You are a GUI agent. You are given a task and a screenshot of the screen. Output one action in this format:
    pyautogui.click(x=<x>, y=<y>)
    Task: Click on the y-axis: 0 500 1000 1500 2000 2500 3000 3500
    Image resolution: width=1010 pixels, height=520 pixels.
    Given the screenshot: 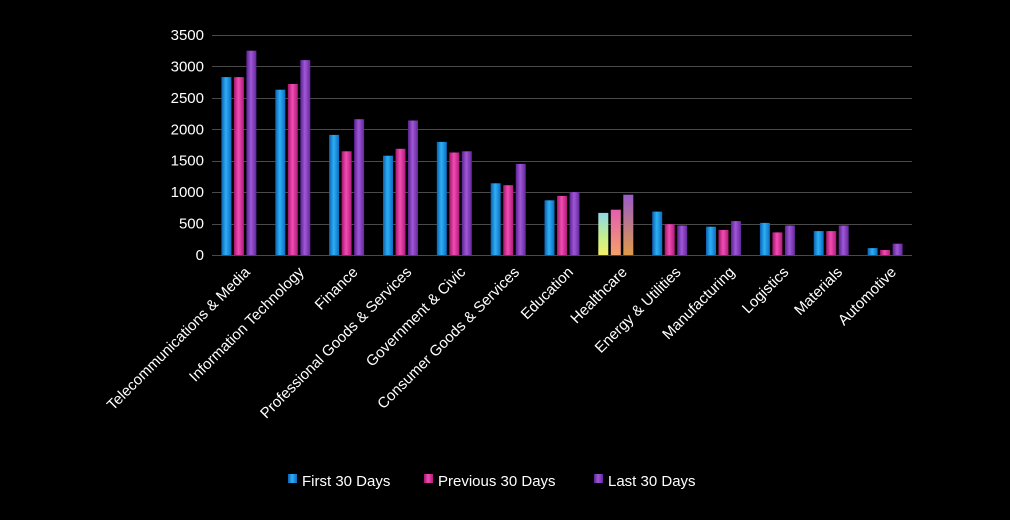 What is the action you would take?
    pyautogui.click(x=187, y=145)
    